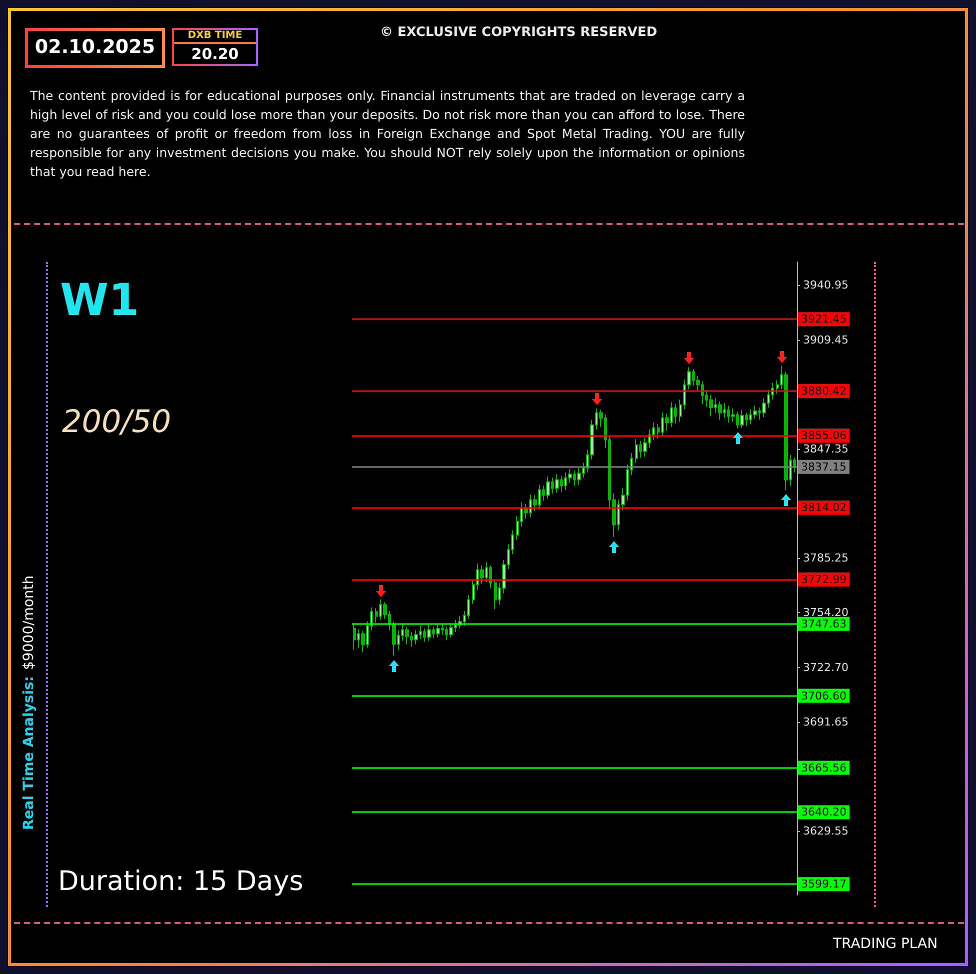 Image resolution: width=976 pixels, height=974 pixels. Describe the element at coordinates (825, 285) in the screenshot. I see `y-tick-label: 3940.95` at that location.